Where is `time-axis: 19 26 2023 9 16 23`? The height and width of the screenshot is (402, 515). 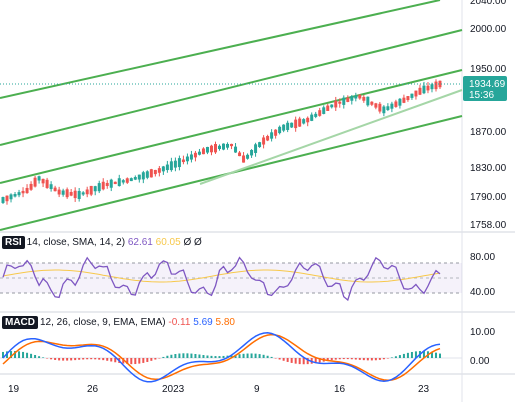
time-axis: 19 26 2023 9 16 23 is located at coordinates (219, 389).